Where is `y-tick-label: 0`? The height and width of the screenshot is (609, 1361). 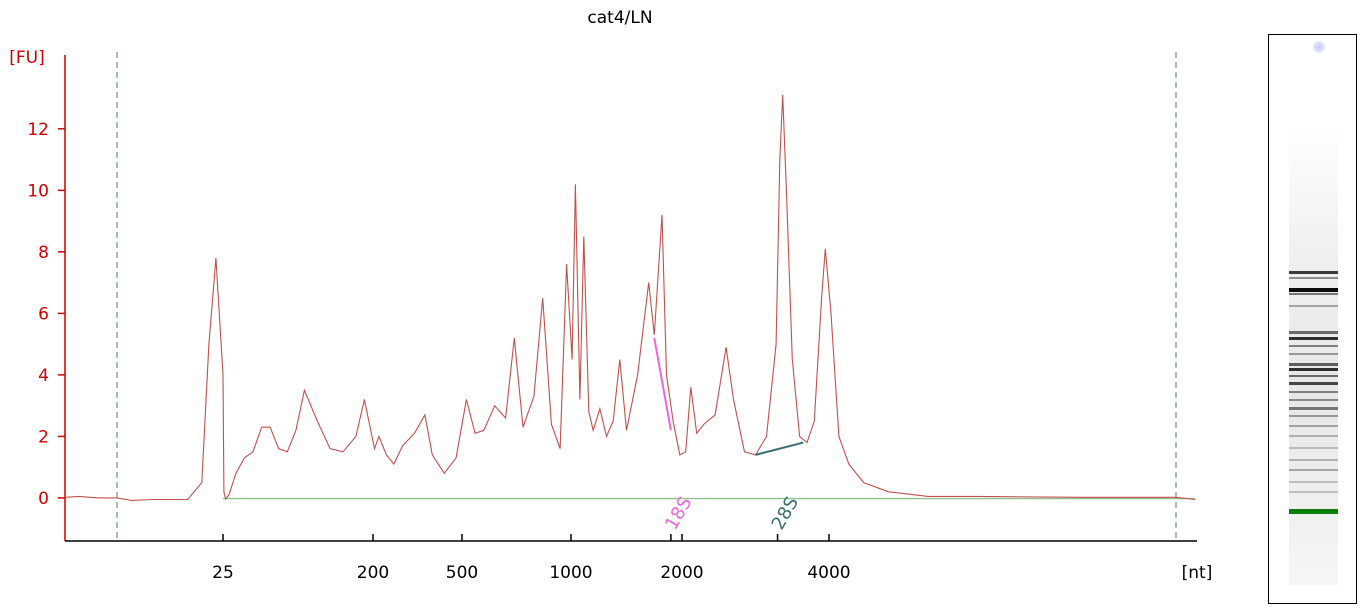
y-tick-label: 0 is located at coordinates (43, 499).